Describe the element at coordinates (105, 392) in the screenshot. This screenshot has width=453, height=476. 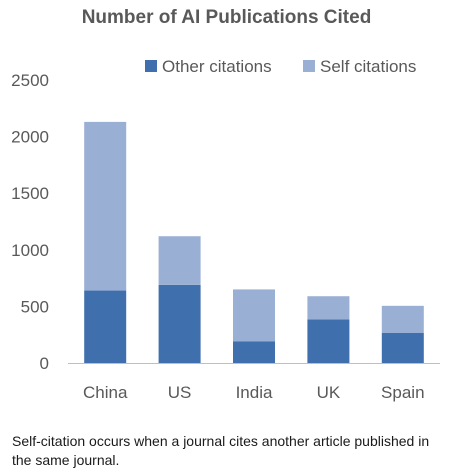
I see `x-tick-label: China` at that location.